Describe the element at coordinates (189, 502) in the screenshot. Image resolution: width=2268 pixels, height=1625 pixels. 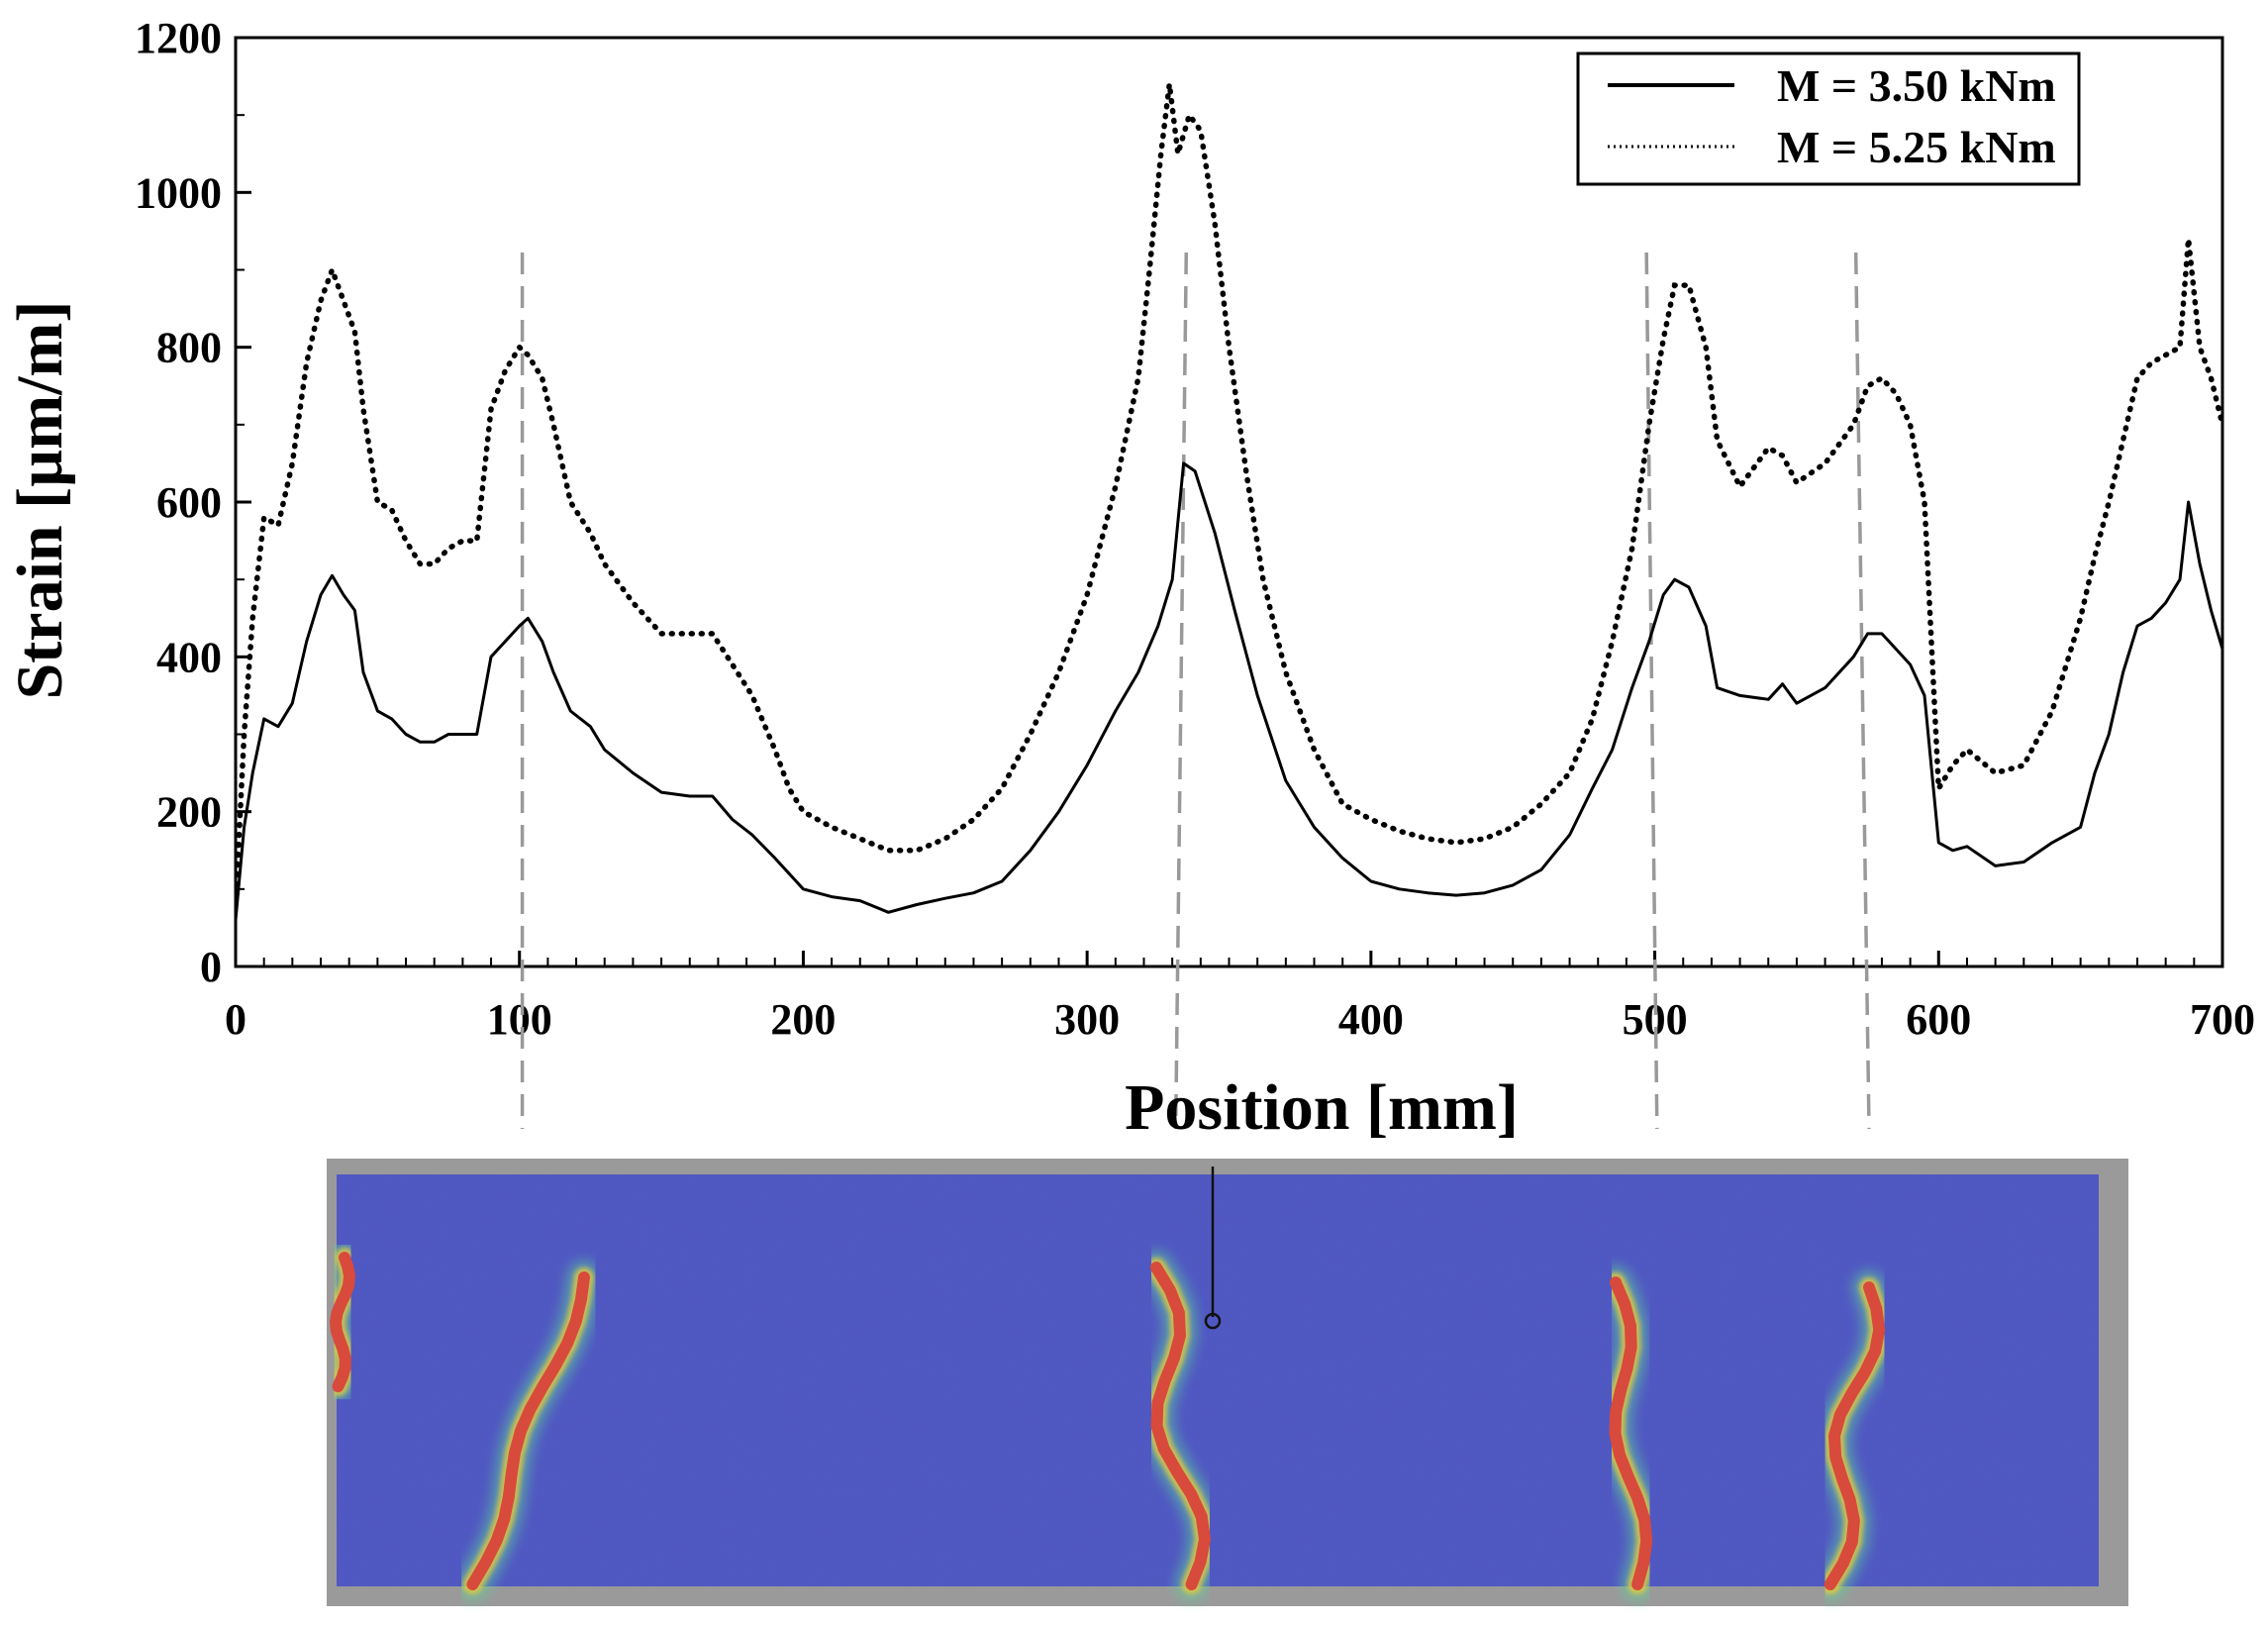
I see `y-tick-label: 600` at that location.